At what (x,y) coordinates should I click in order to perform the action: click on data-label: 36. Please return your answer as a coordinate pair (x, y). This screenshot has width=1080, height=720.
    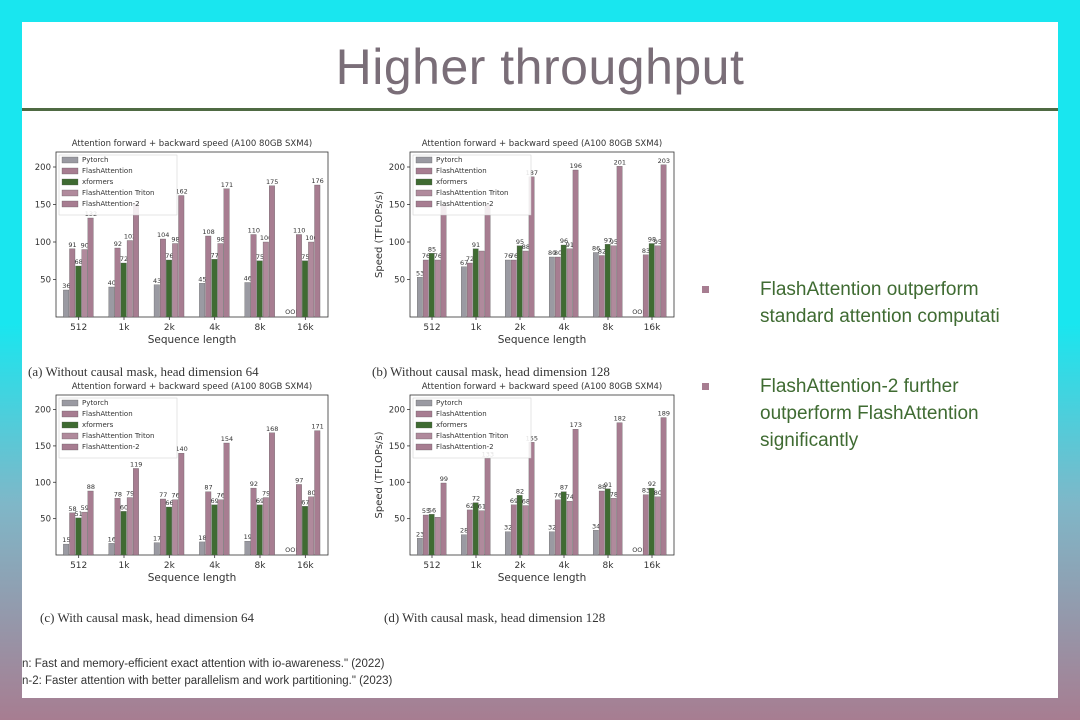
    Looking at the image, I should click on (66, 286).